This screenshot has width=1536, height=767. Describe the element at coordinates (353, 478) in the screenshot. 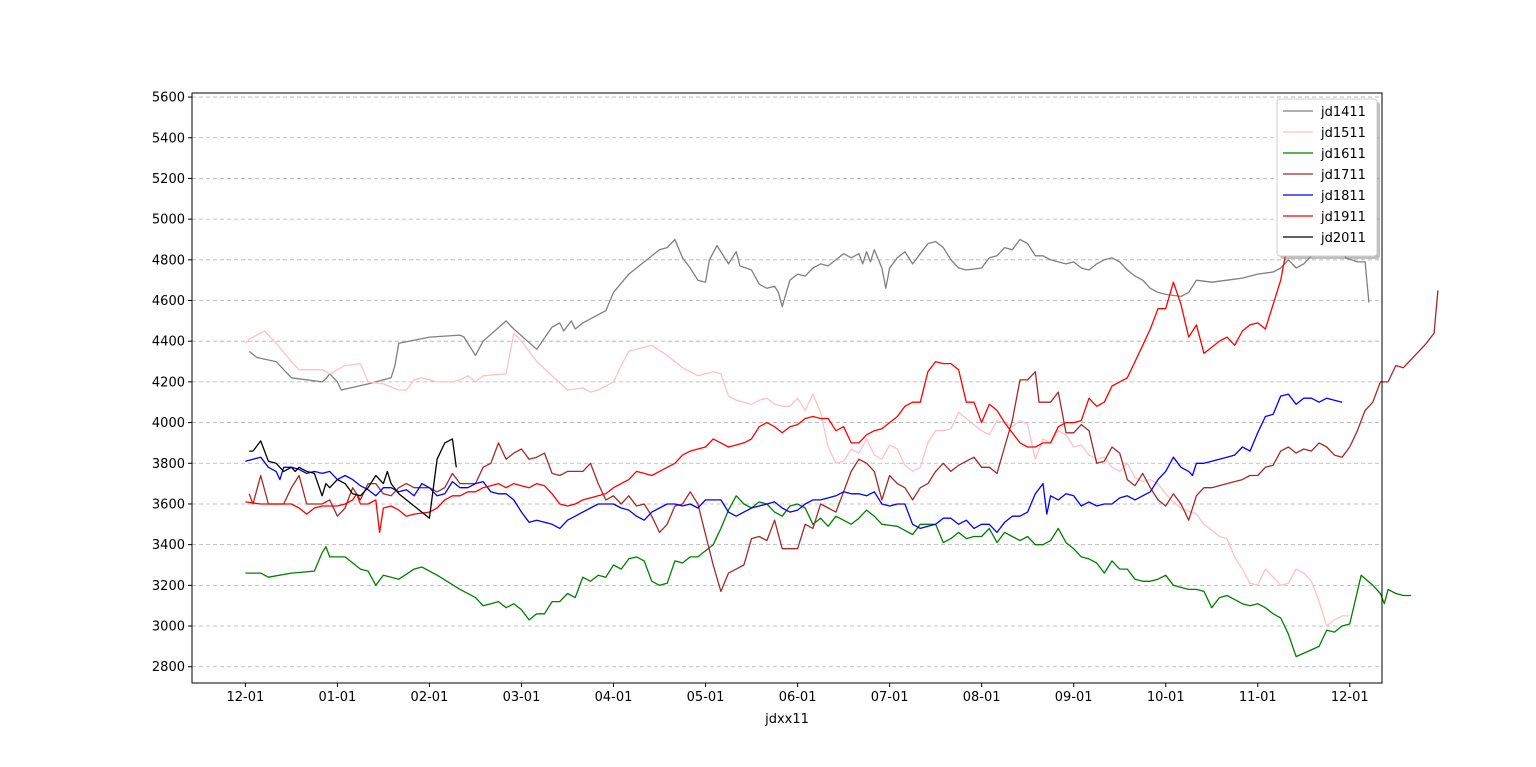

I see `series-line-jd2011` at that location.